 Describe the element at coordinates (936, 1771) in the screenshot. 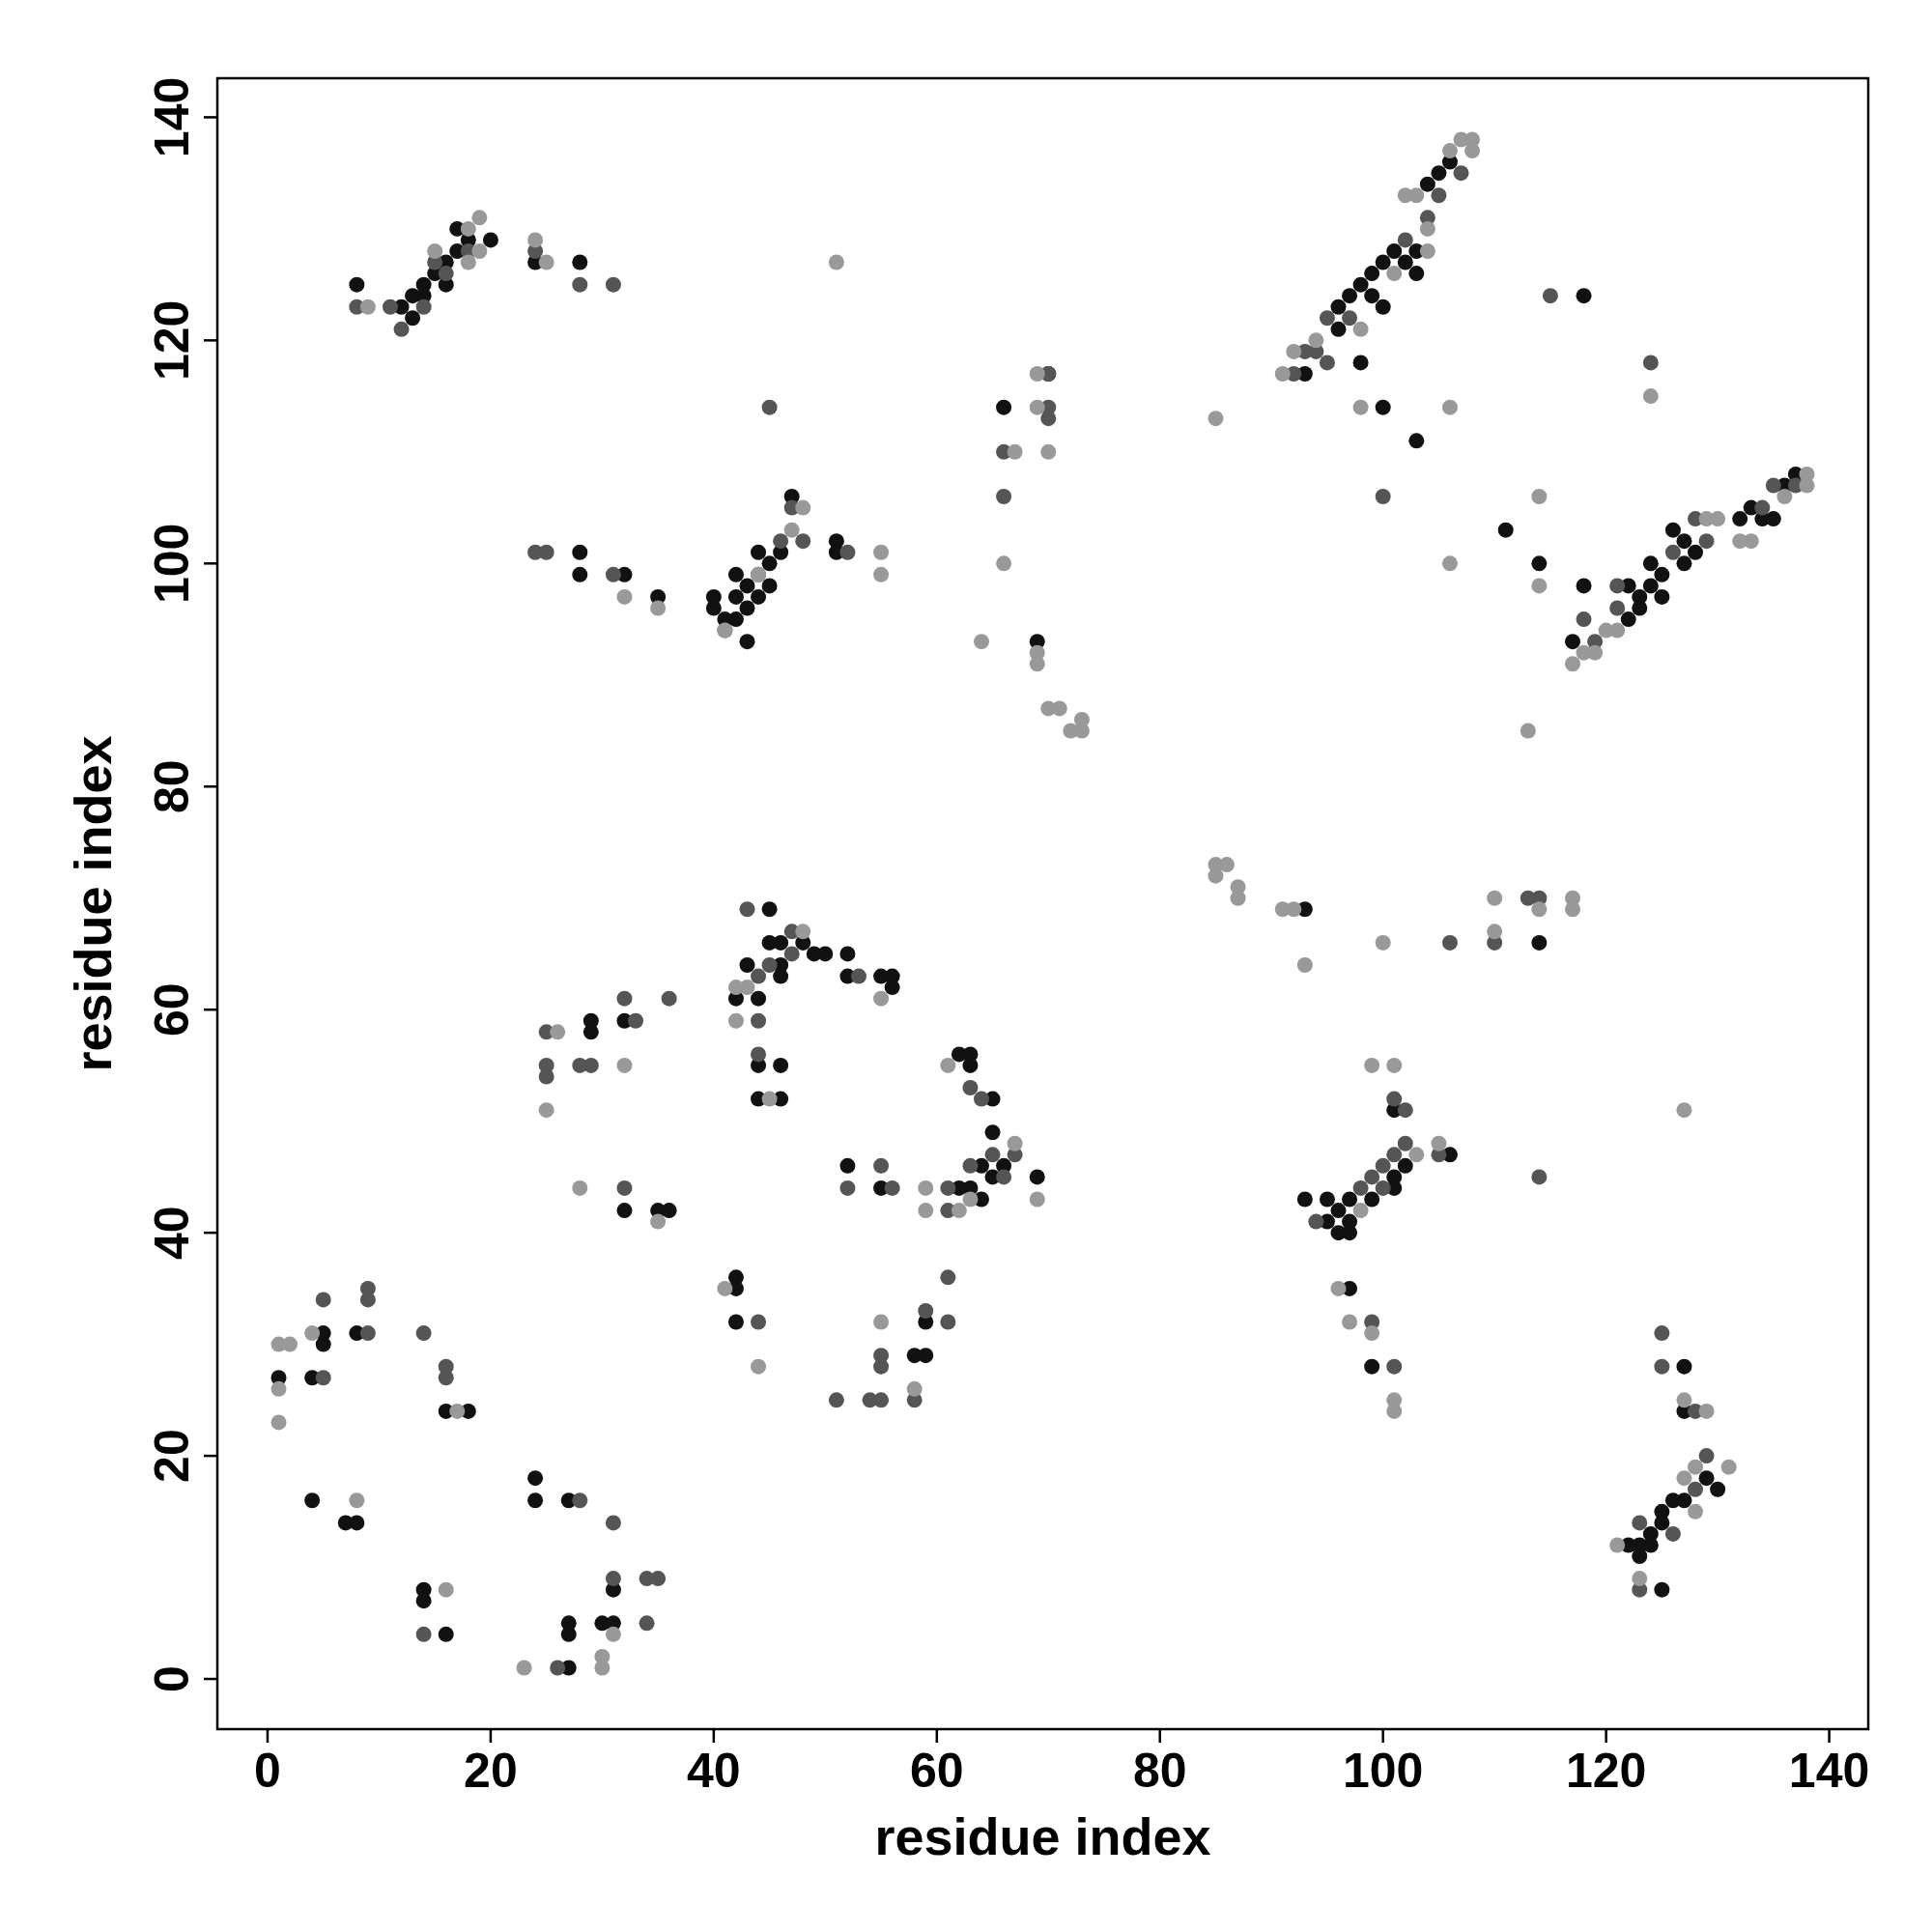

I see `x-tick-label: 60` at that location.